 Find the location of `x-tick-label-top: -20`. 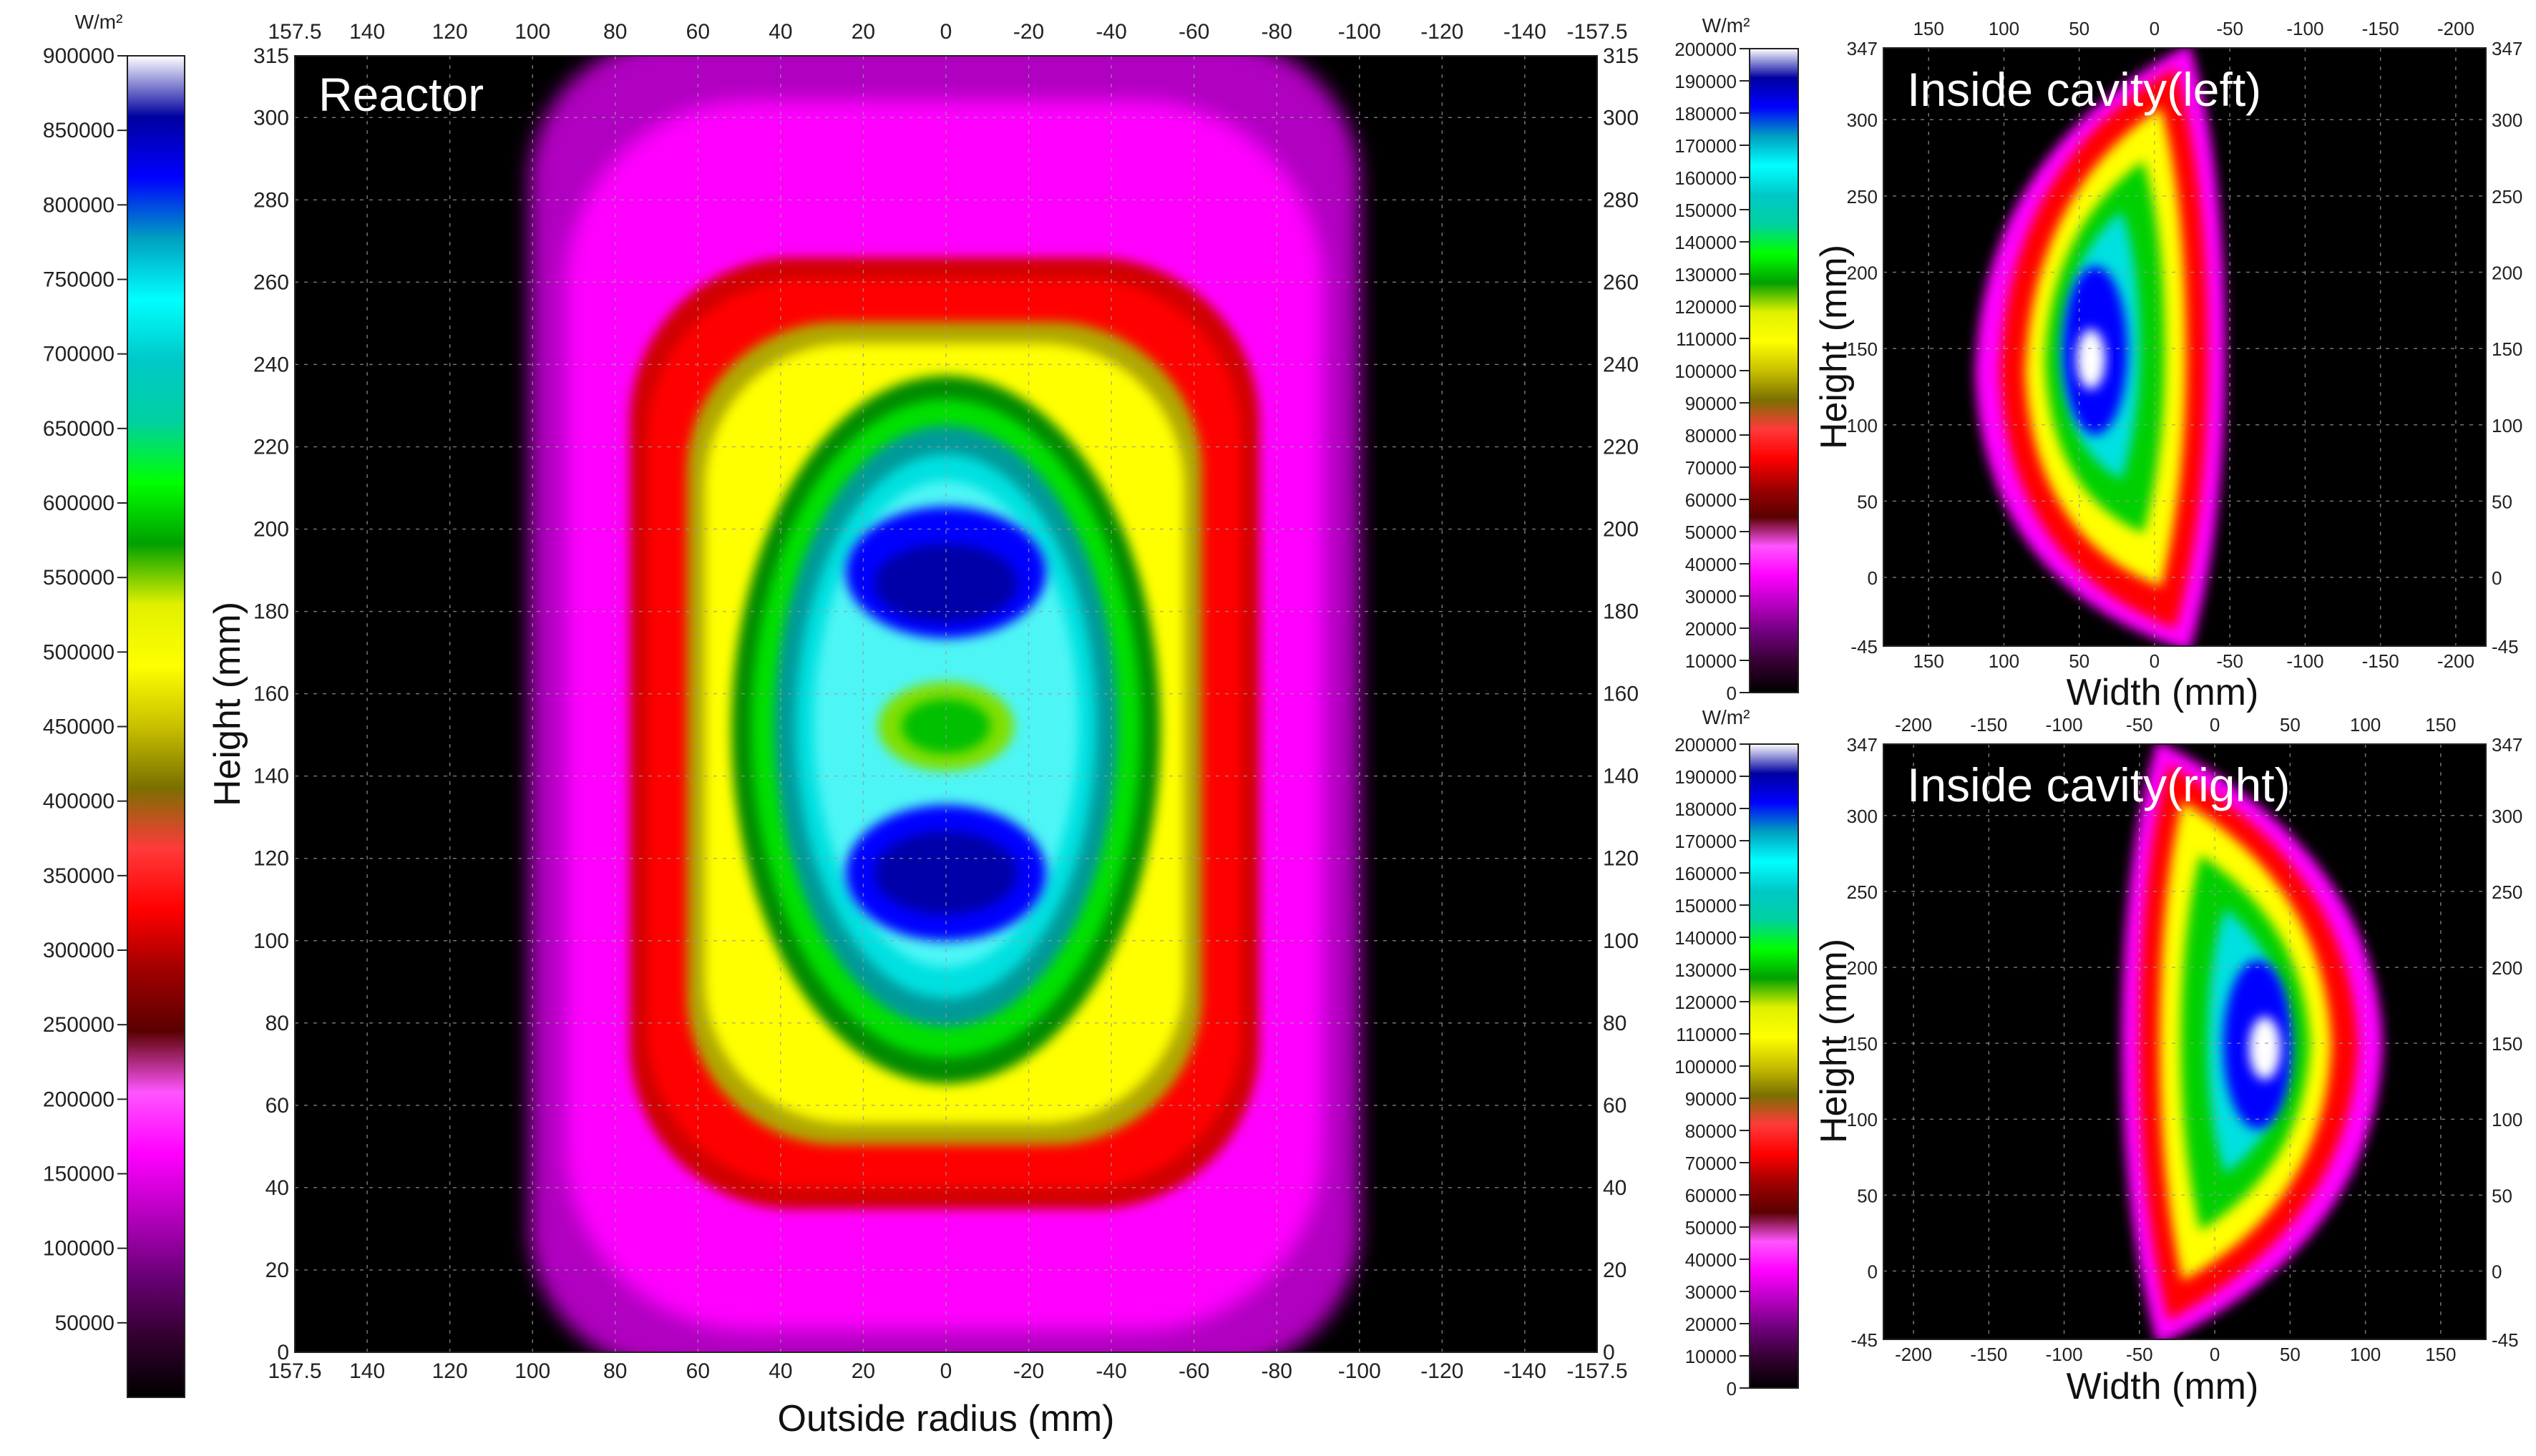

x-tick-label-top: -20 is located at coordinates (1028, 32).